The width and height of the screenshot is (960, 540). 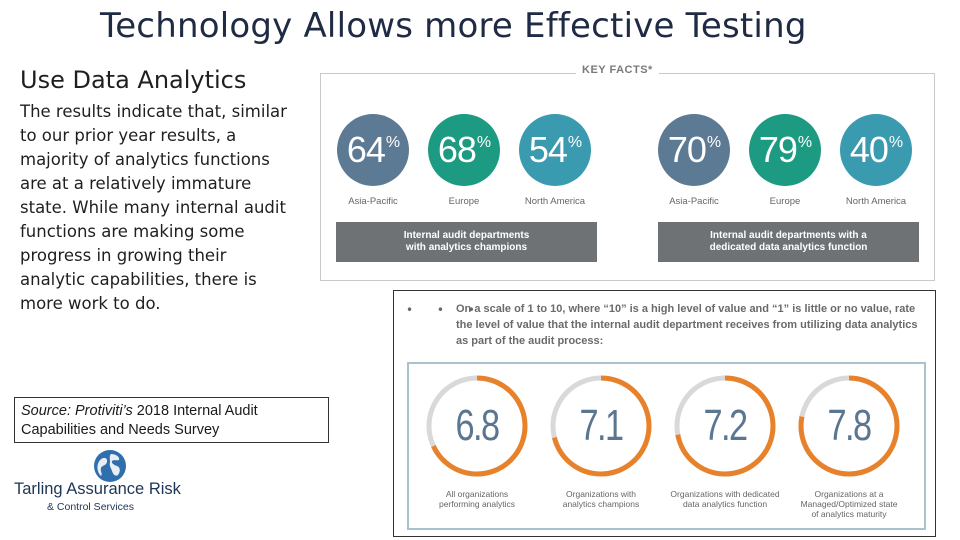 I want to click on rating-value: 7.8, so click(x=849, y=425).